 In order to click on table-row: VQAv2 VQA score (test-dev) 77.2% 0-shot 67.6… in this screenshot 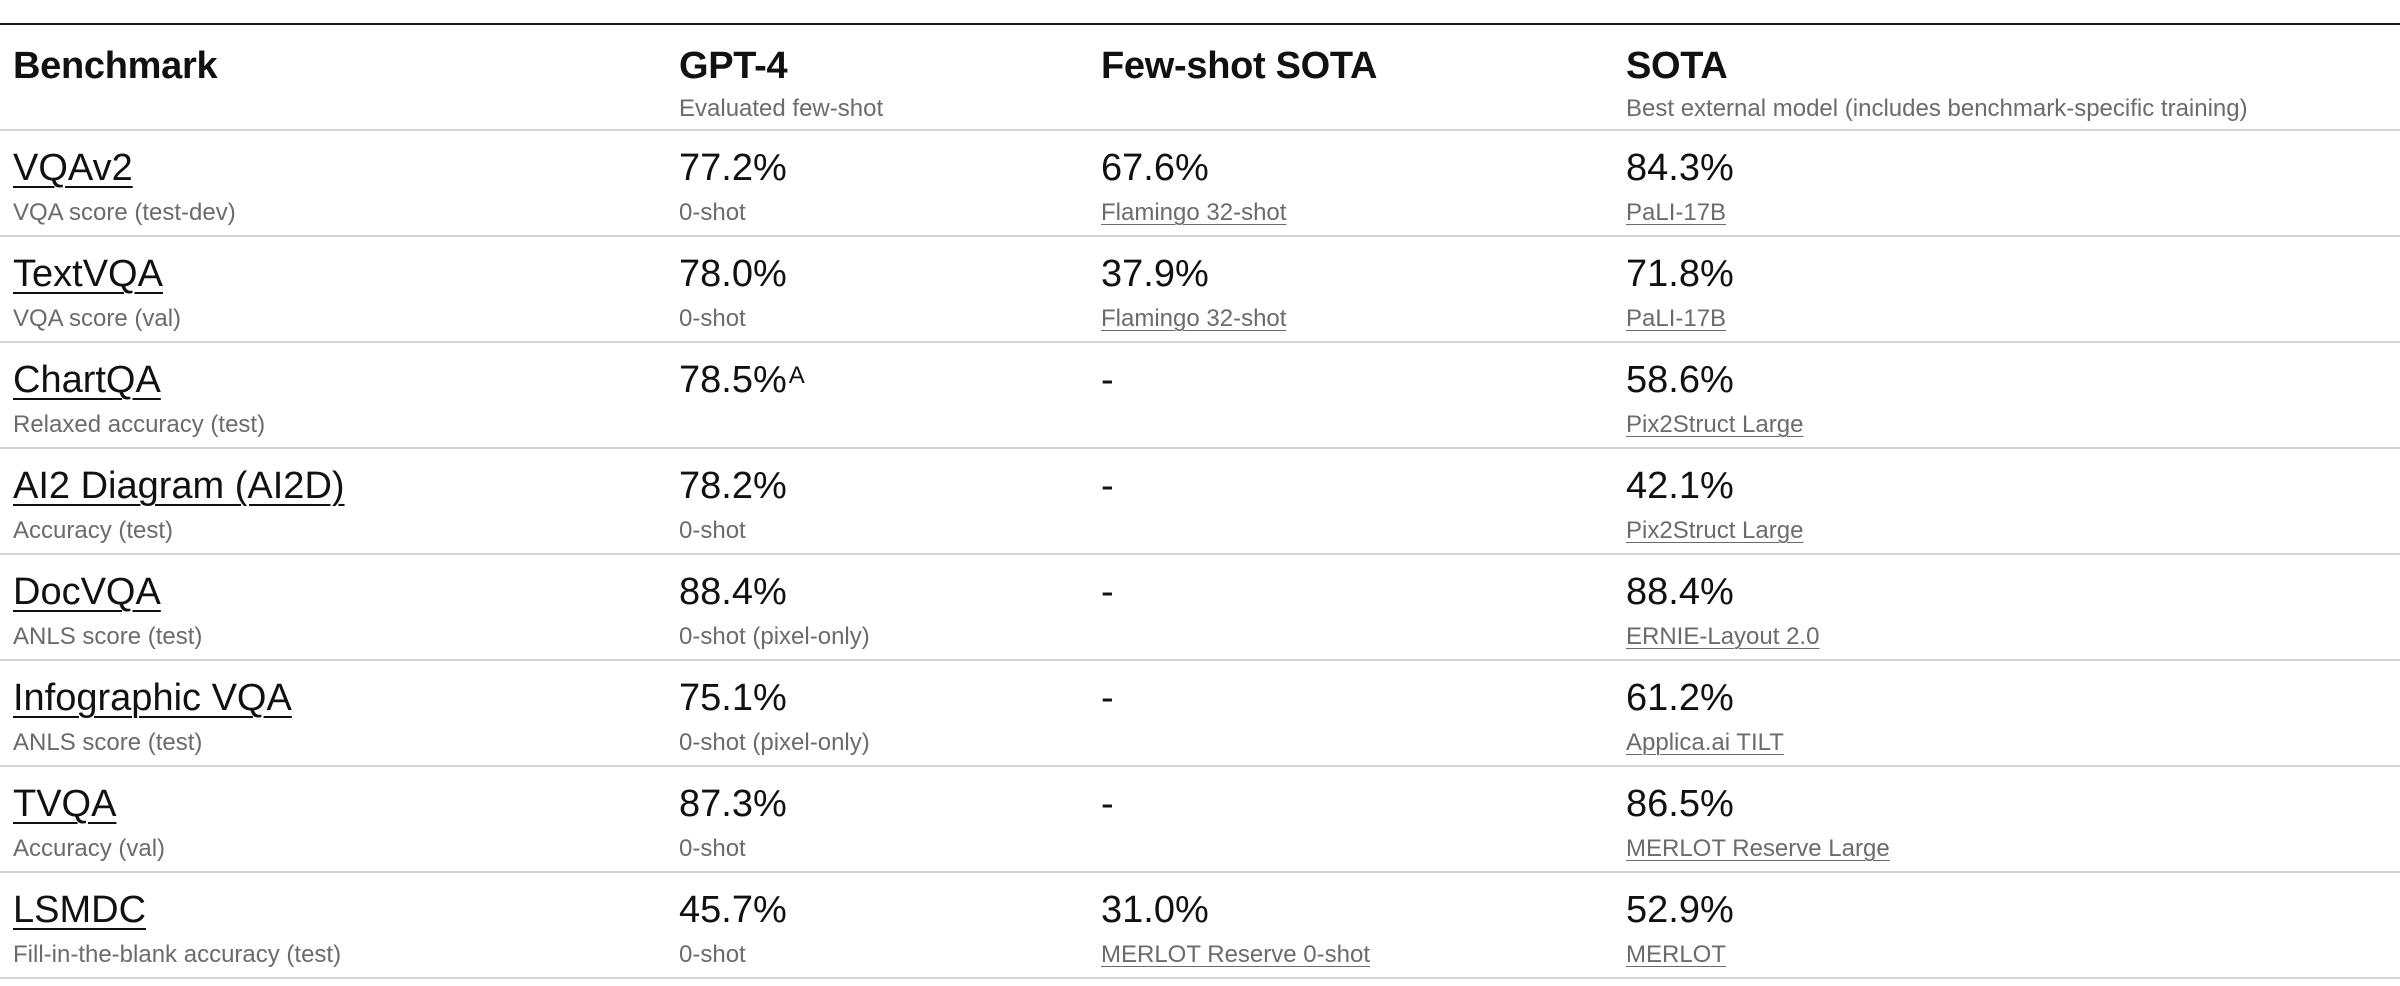, I will do `click(1200, 184)`.